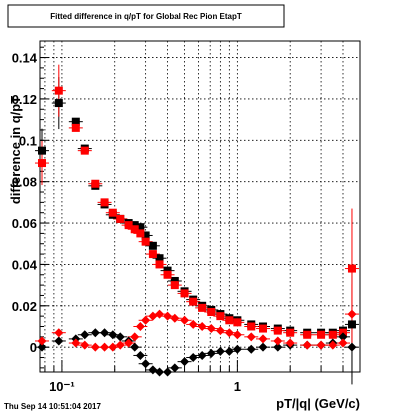  I want to click on y-tick-label: 0, so click(33, 347).